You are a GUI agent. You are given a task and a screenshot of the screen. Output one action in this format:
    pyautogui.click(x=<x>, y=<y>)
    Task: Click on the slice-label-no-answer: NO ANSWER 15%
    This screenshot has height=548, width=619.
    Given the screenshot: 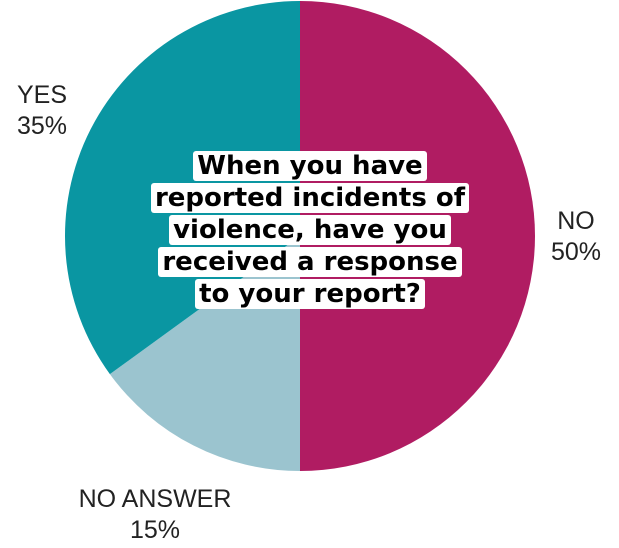 What is the action you would take?
    pyautogui.click(x=155, y=515)
    